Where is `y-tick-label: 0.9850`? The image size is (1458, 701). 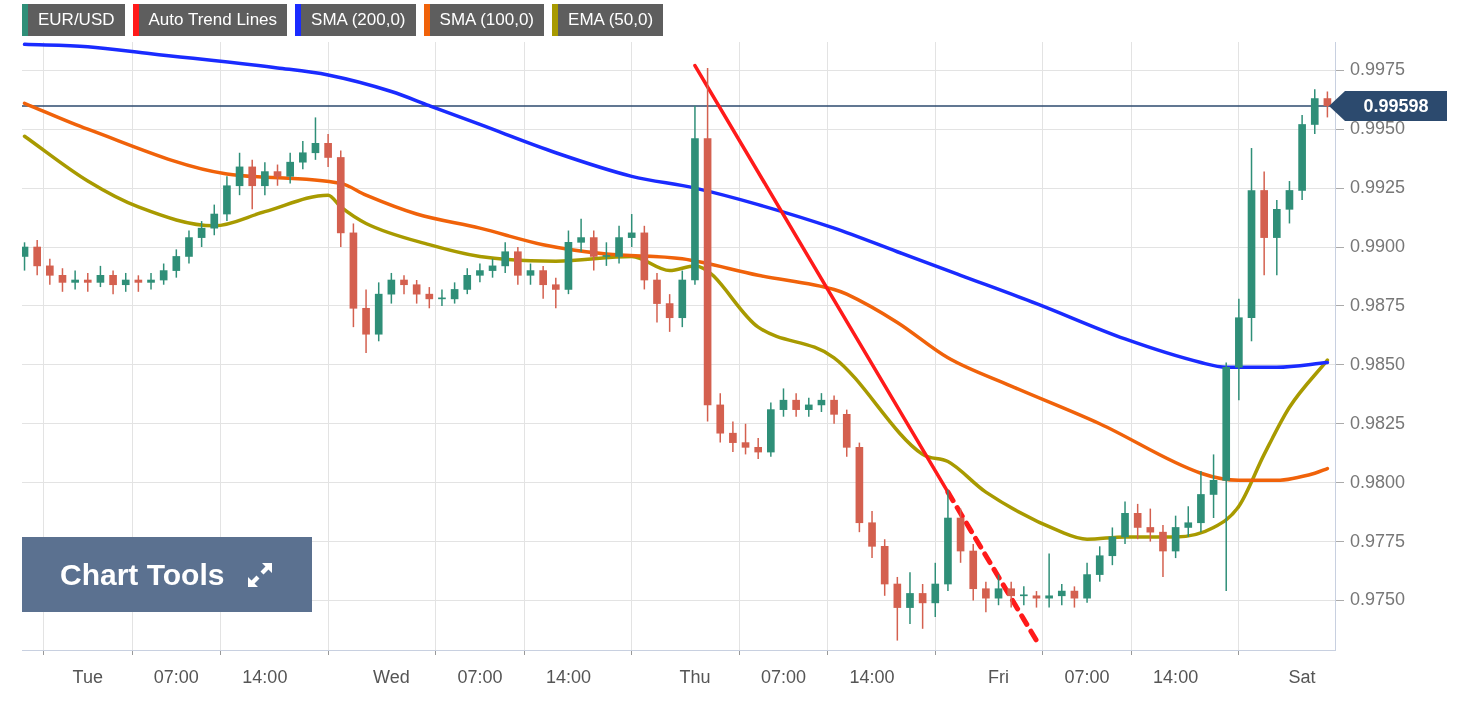 y-tick-label: 0.9850 is located at coordinates (1378, 363).